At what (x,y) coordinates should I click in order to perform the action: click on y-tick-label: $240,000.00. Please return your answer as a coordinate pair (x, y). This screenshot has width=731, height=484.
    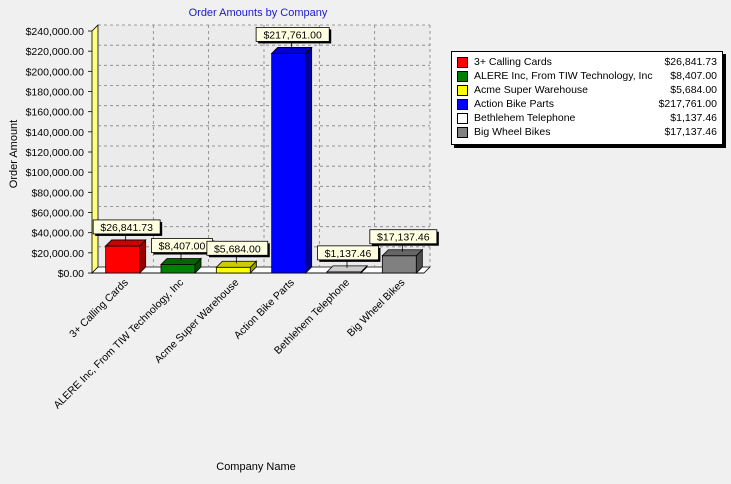
    Looking at the image, I should click on (55, 32).